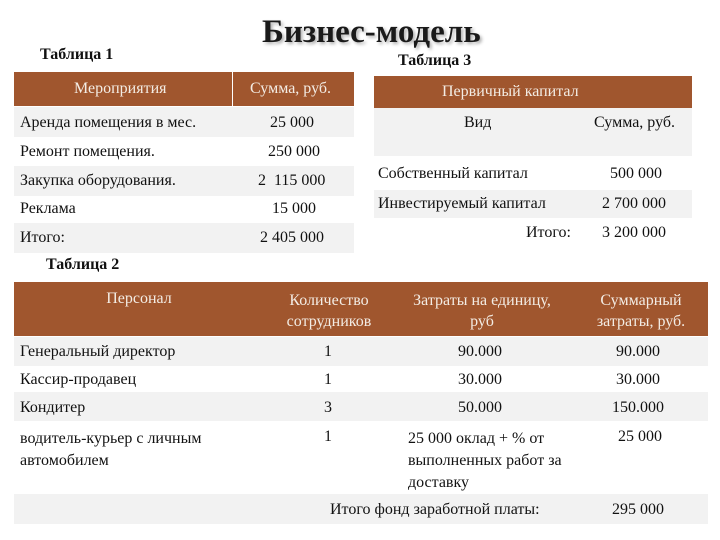  What do you see at coordinates (78, 379) in the screenshot?
I see `table2-cell: Кассир-продавец` at bounding box center [78, 379].